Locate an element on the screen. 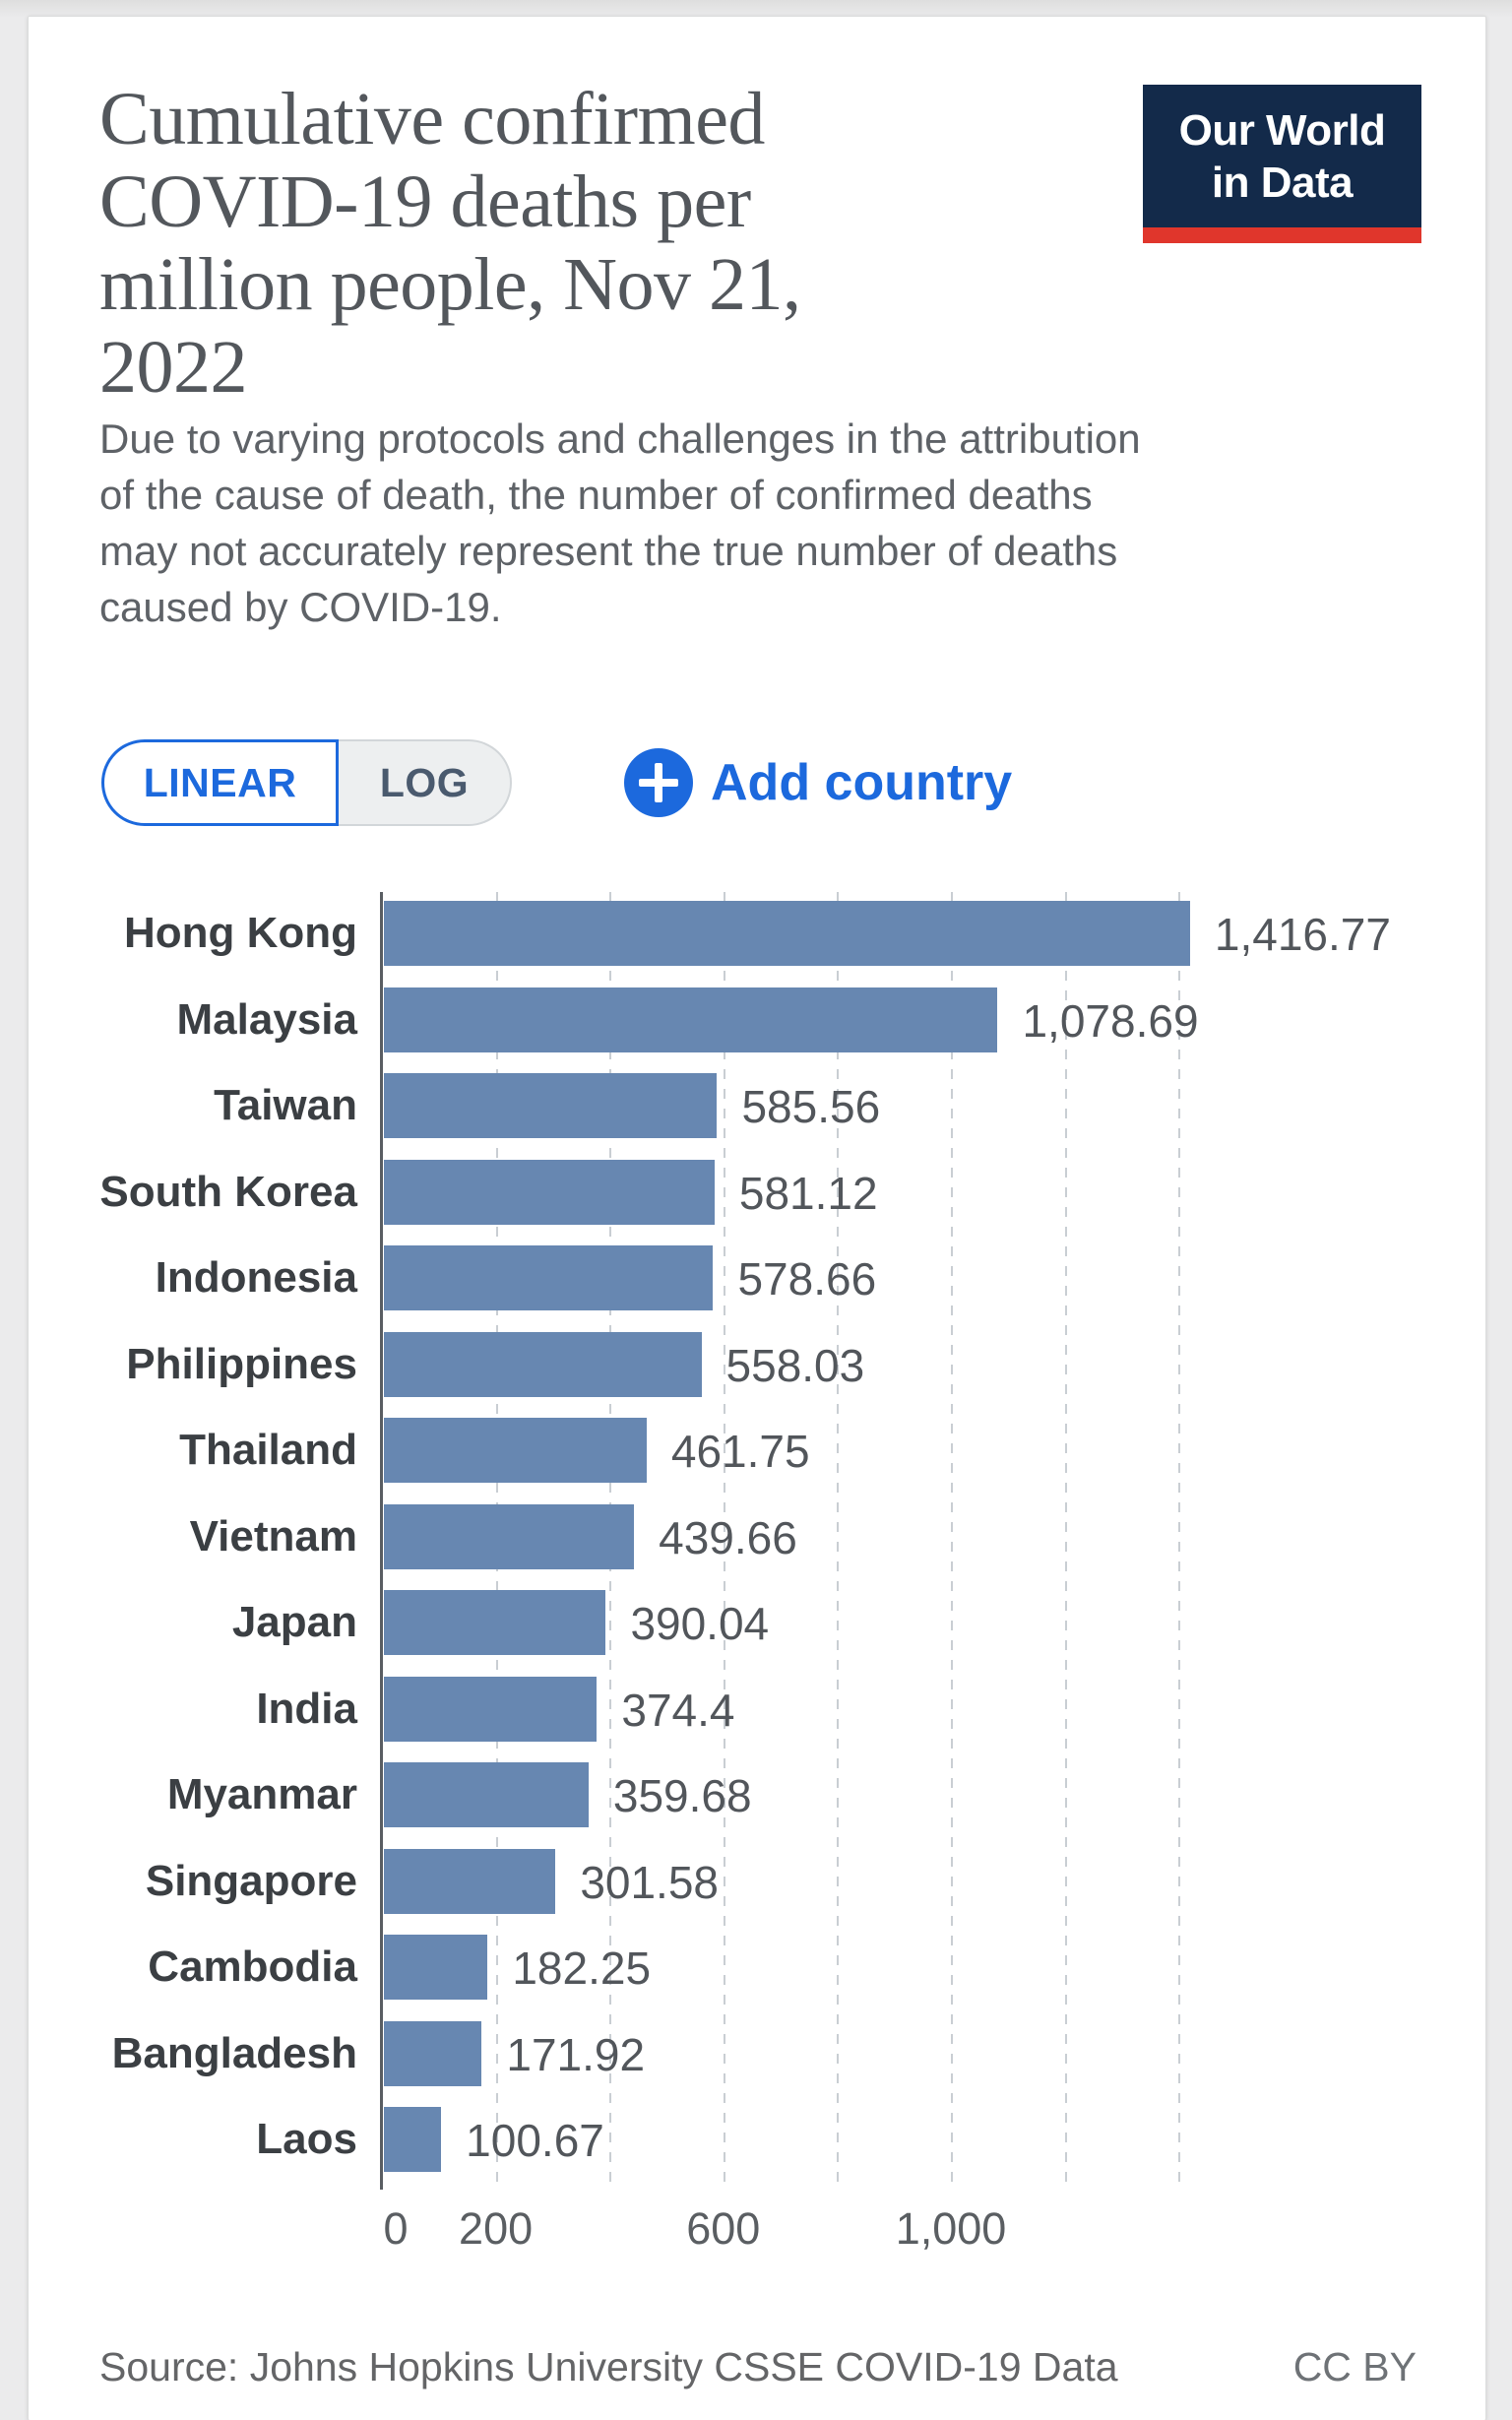 The image size is (1512, 2420). country-label: Taiwan is located at coordinates (285, 1105).